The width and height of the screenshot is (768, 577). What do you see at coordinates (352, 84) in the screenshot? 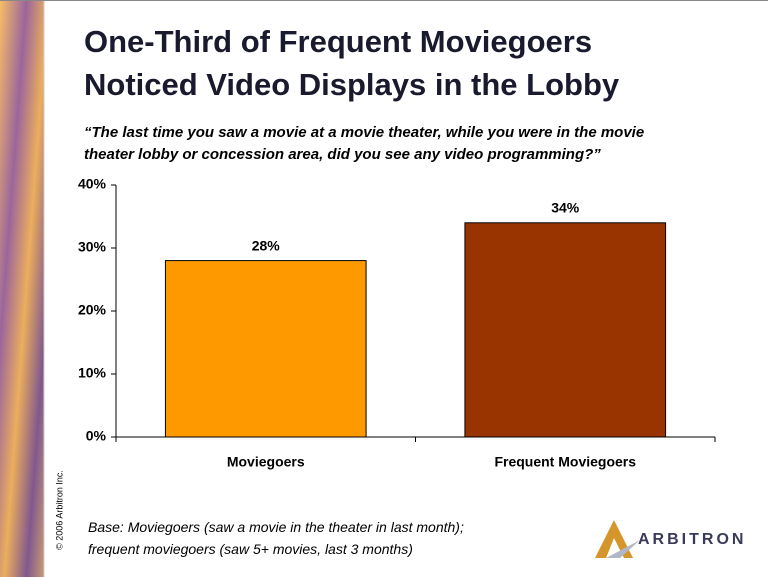
I see `chart-title: Noticed Video Displays in the Lobby` at bounding box center [352, 84].